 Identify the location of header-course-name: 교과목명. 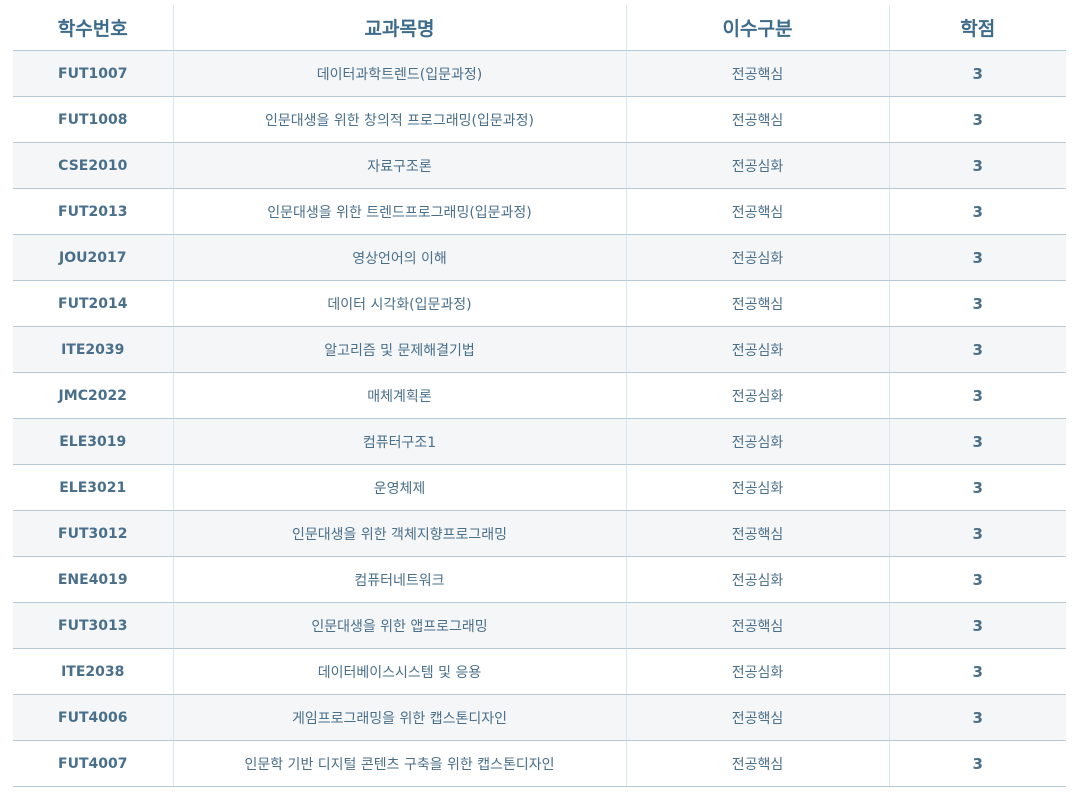
(400, 28).